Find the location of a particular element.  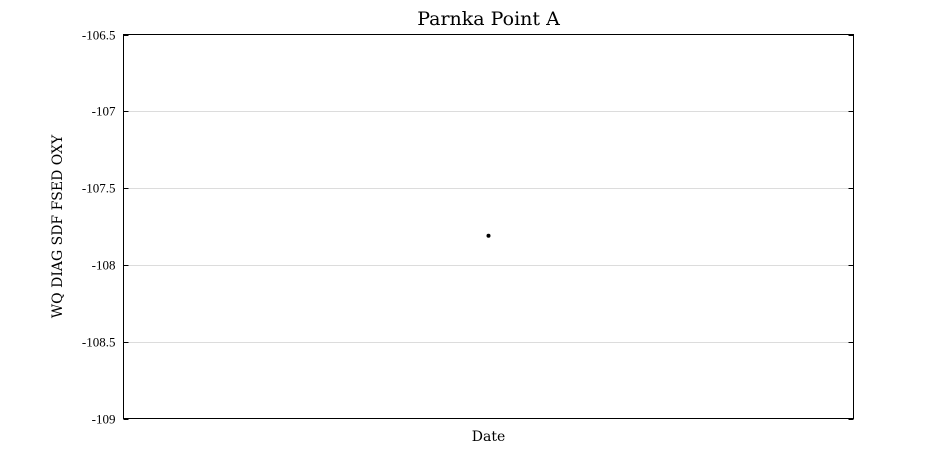

data-points is located at coordinates (488, 235).